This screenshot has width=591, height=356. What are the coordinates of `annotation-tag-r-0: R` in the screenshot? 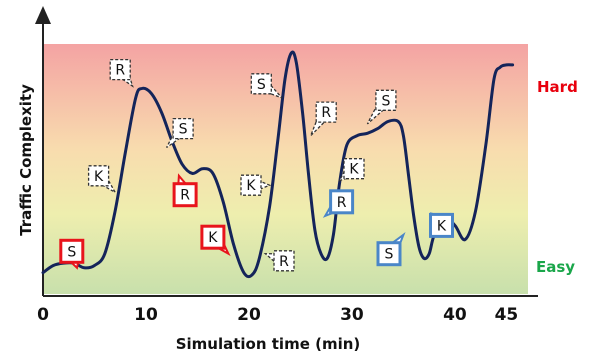 It's located at (121, 73).